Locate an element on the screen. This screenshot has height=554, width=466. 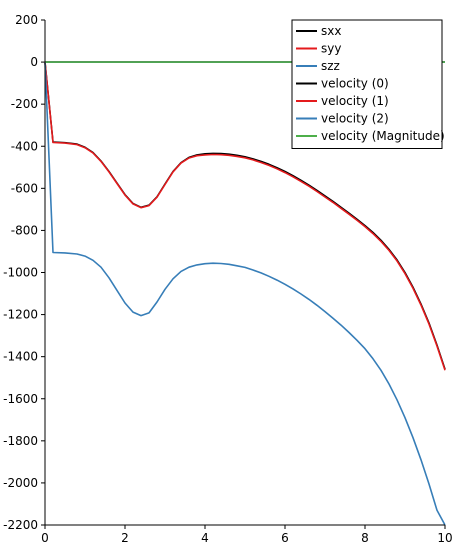
x-tick-label: 2 is located at coordinates (125, 538).